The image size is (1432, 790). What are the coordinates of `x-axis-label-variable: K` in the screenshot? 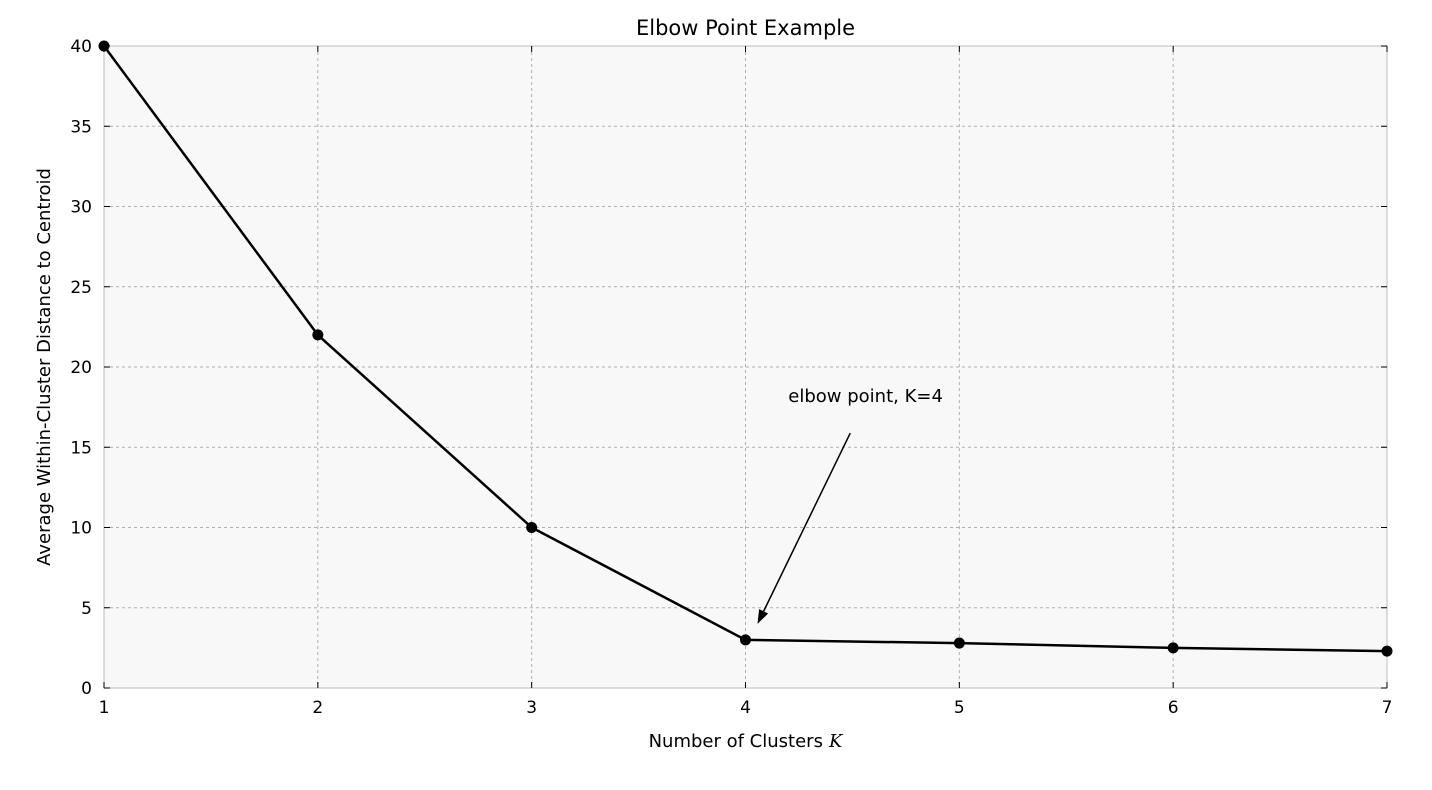 It's located at (836, 741).